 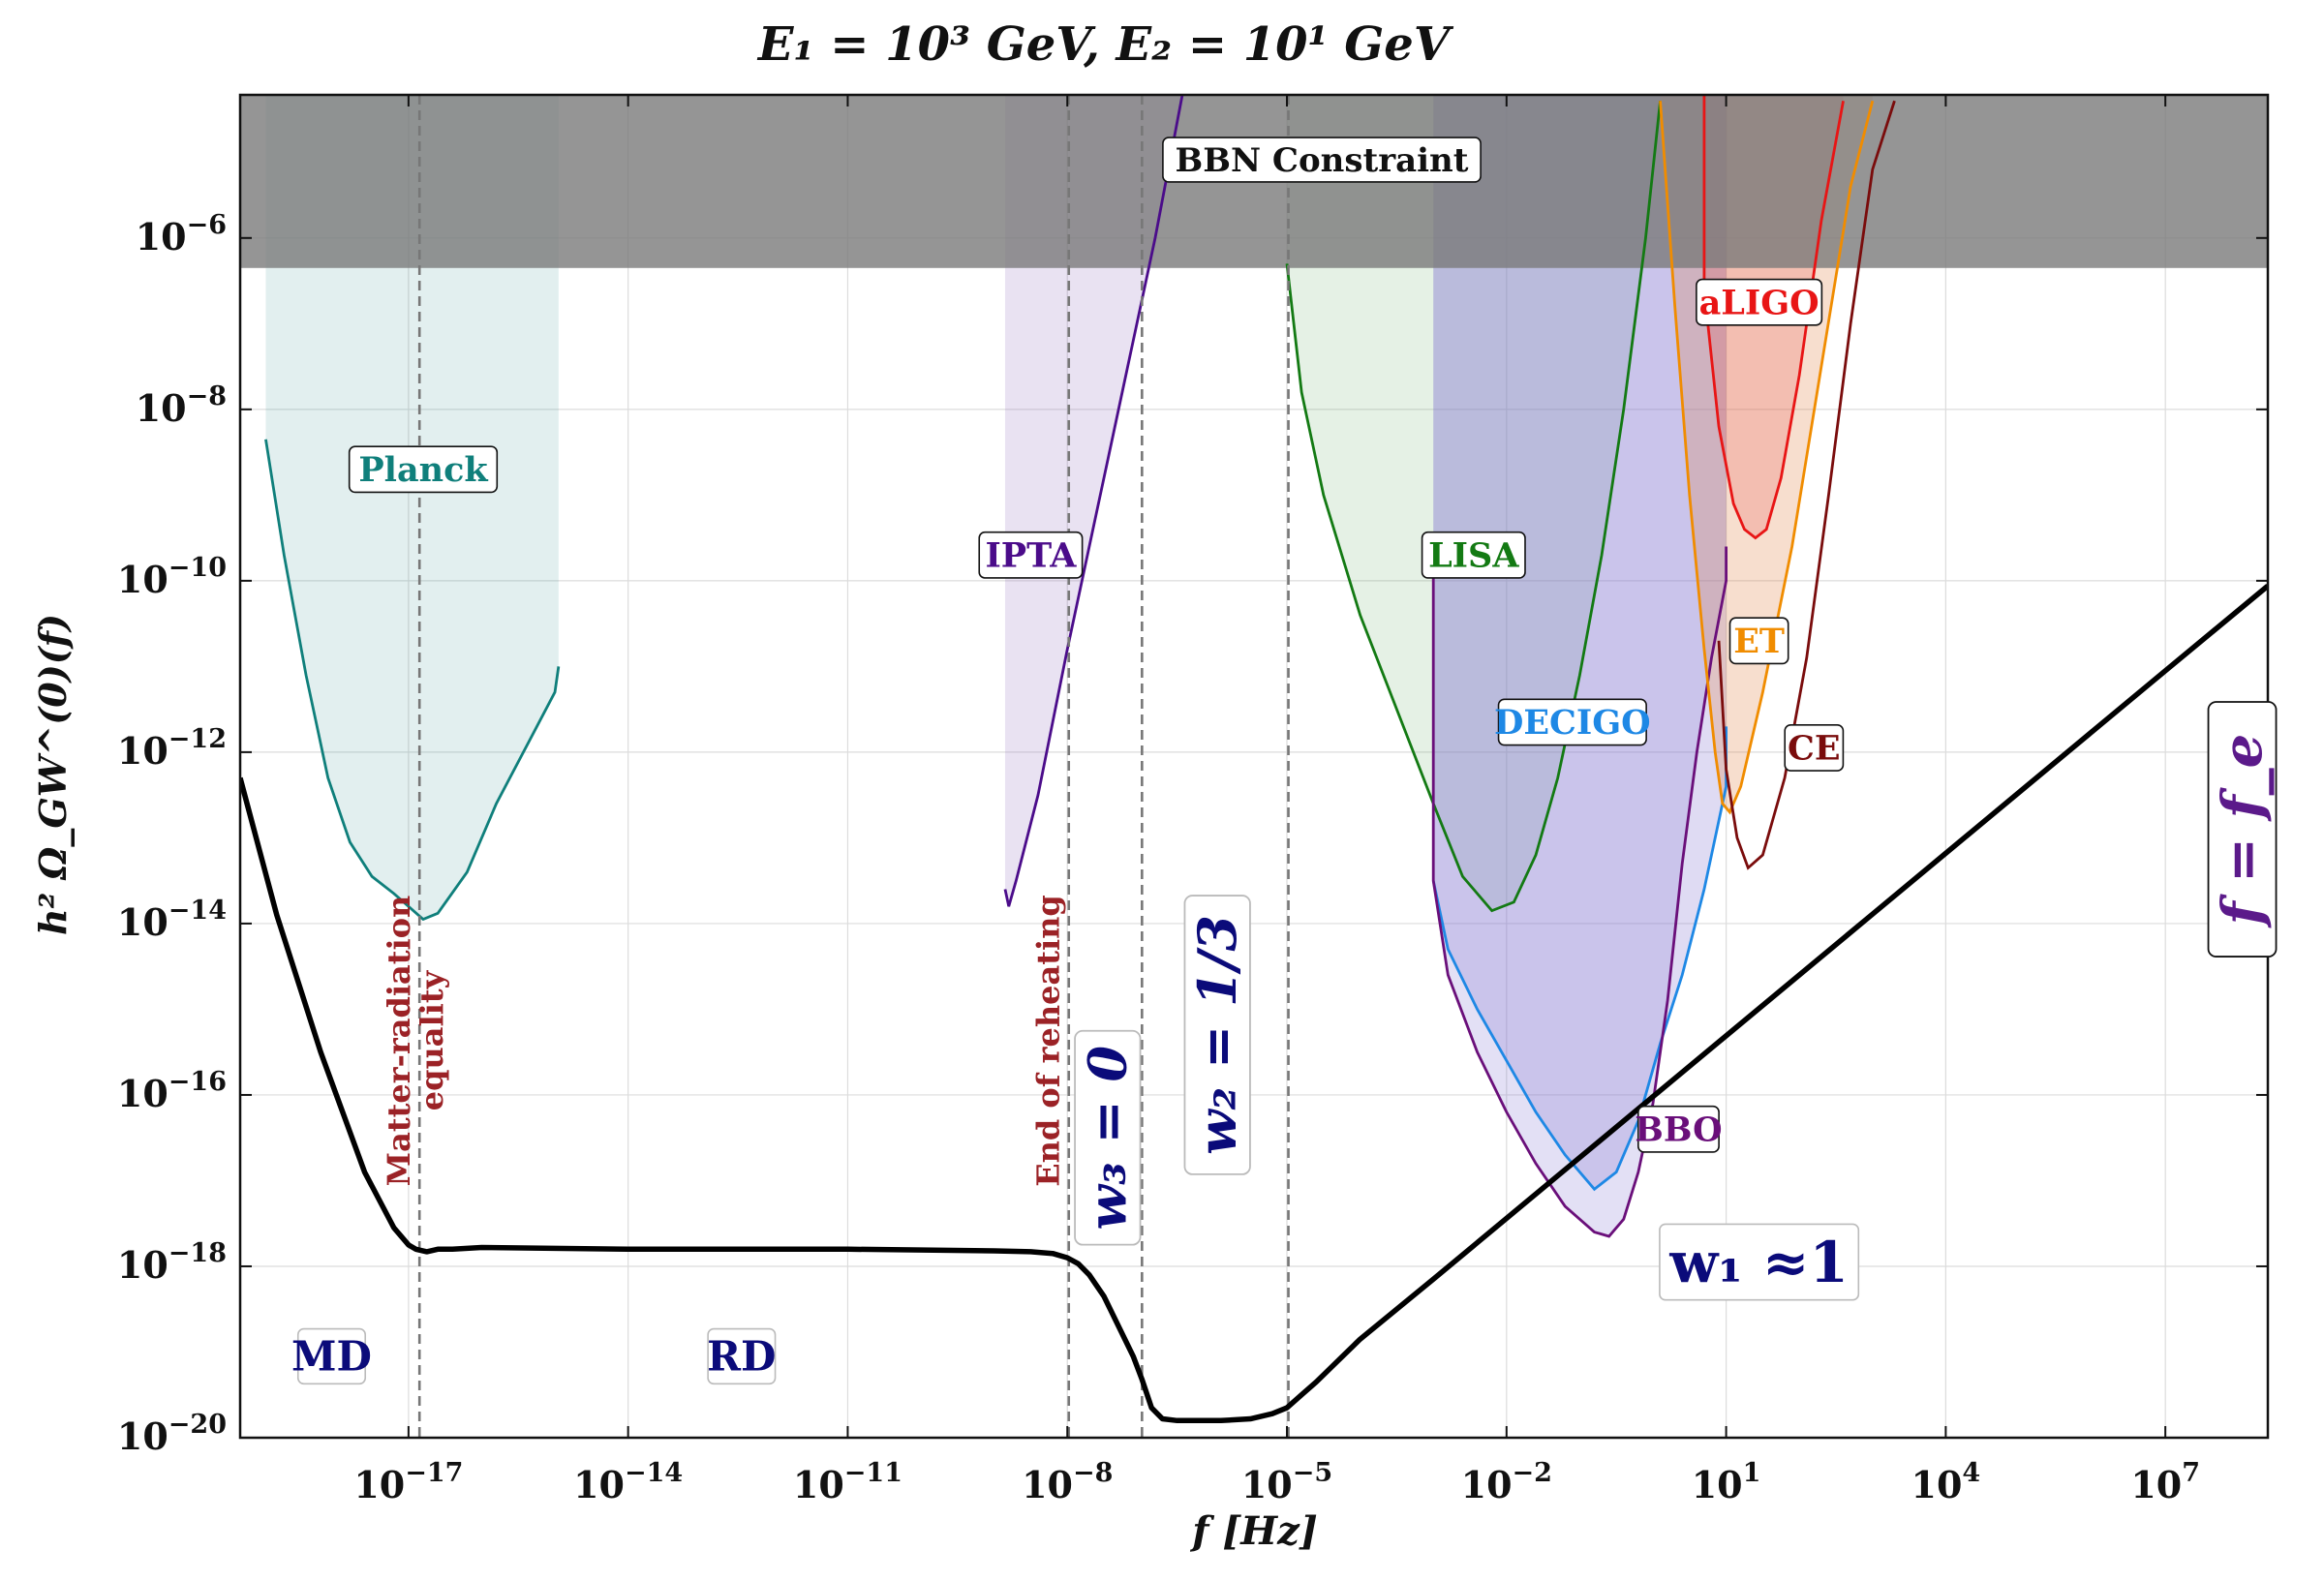 I want to click on vline-label-matter-radiation-equality: equality, so click(x=432, y=1039).